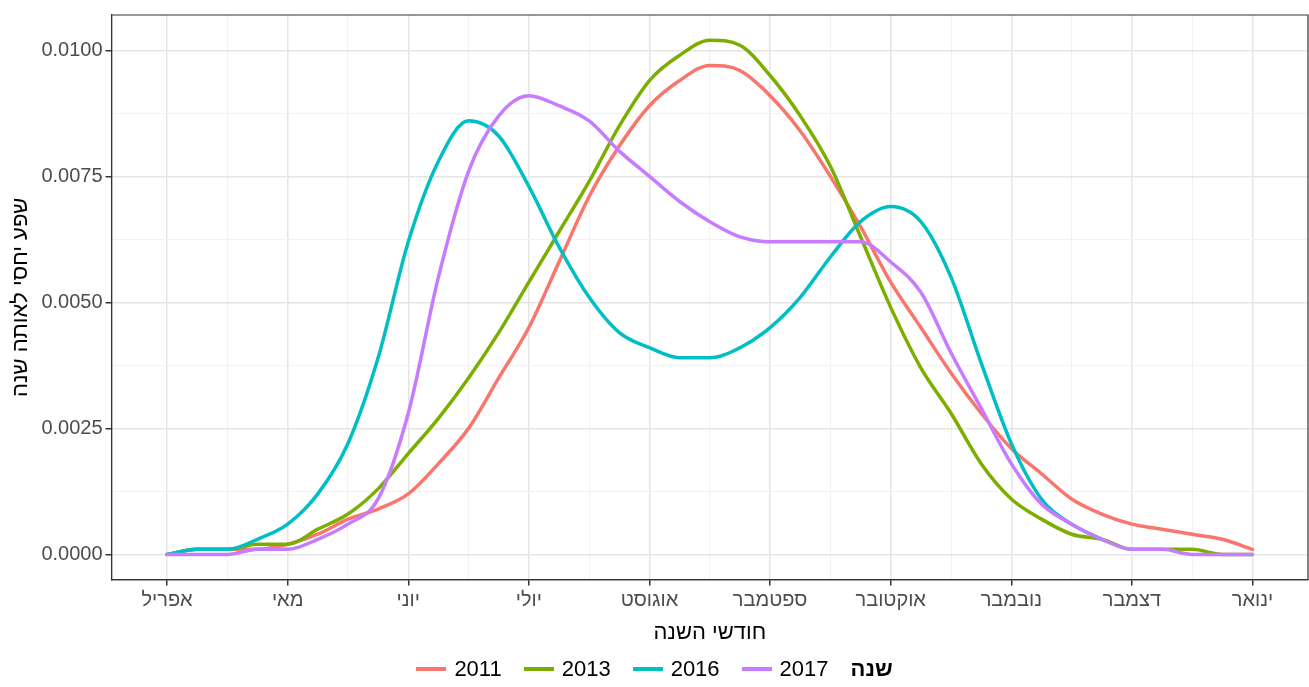 The image size is (1309, 687). What do you see at coordinates (710, 631) in the screenshot?
I see `x-axis-title: חודשי השנה` at bounding box center [710, 631].